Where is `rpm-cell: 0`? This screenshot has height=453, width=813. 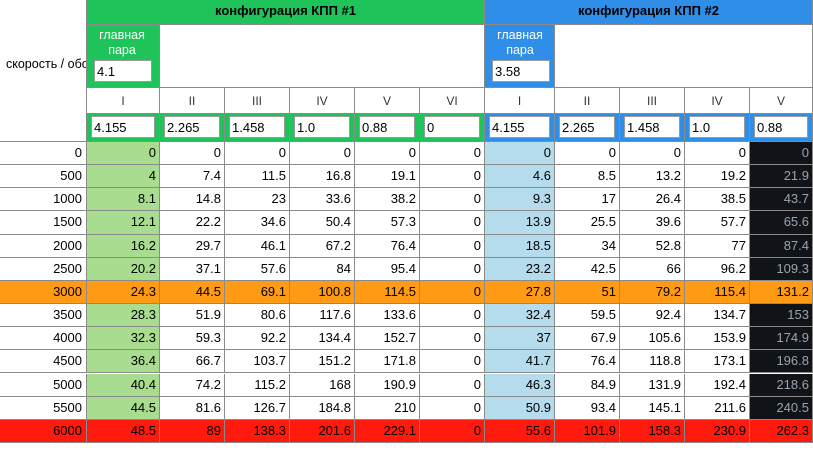
rpm-cell: 0 is located at coordinates (43, 154).